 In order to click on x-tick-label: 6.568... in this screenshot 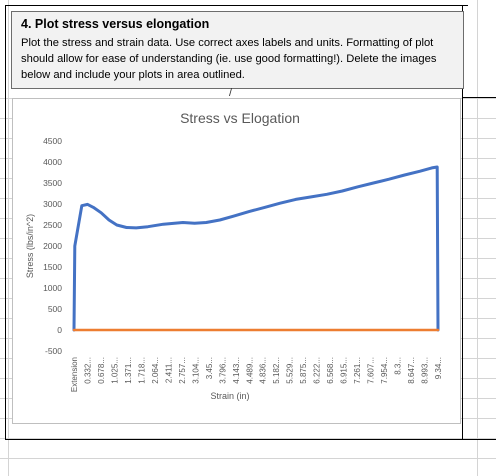, I will do `click(330, 370)`.